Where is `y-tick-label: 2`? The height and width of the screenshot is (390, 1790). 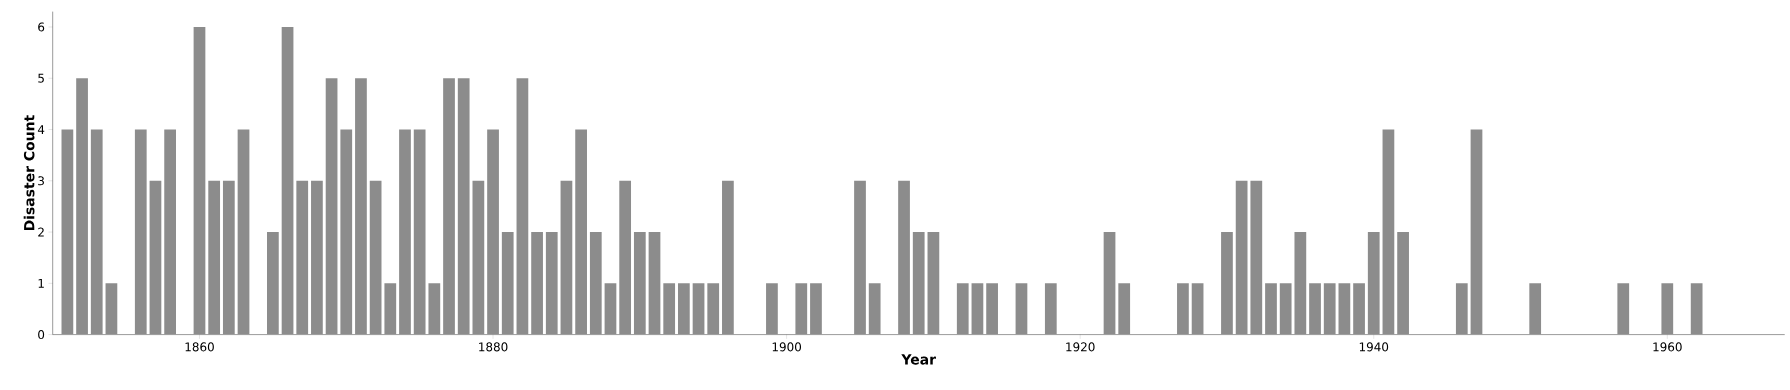
y-tick-label: 2 is located at coordinates (41, 232).